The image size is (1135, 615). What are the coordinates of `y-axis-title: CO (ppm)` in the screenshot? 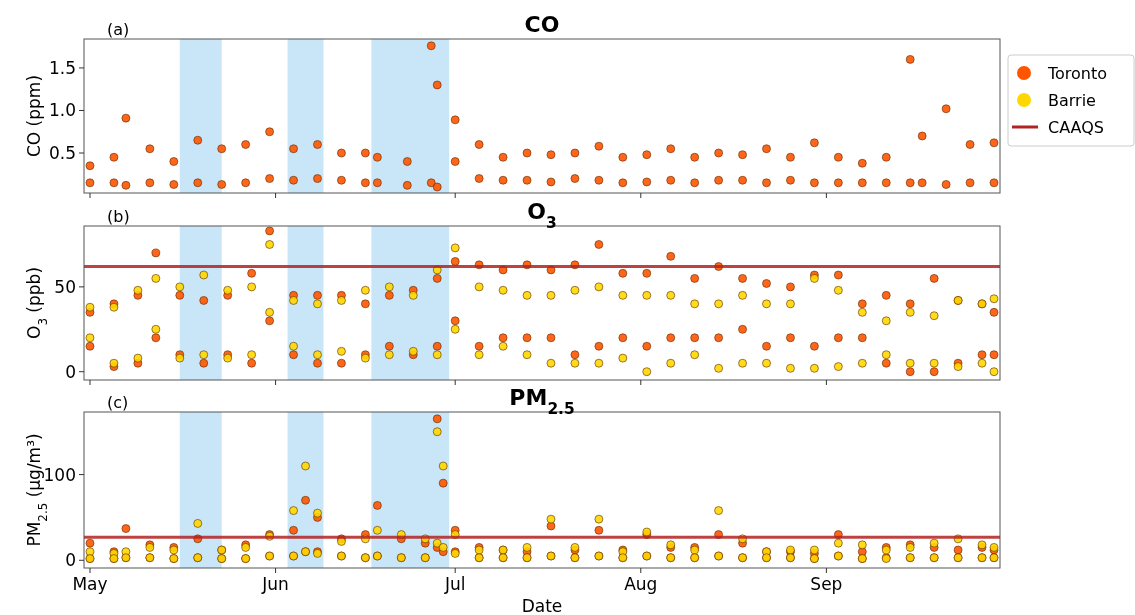 It's located at (34, 116).